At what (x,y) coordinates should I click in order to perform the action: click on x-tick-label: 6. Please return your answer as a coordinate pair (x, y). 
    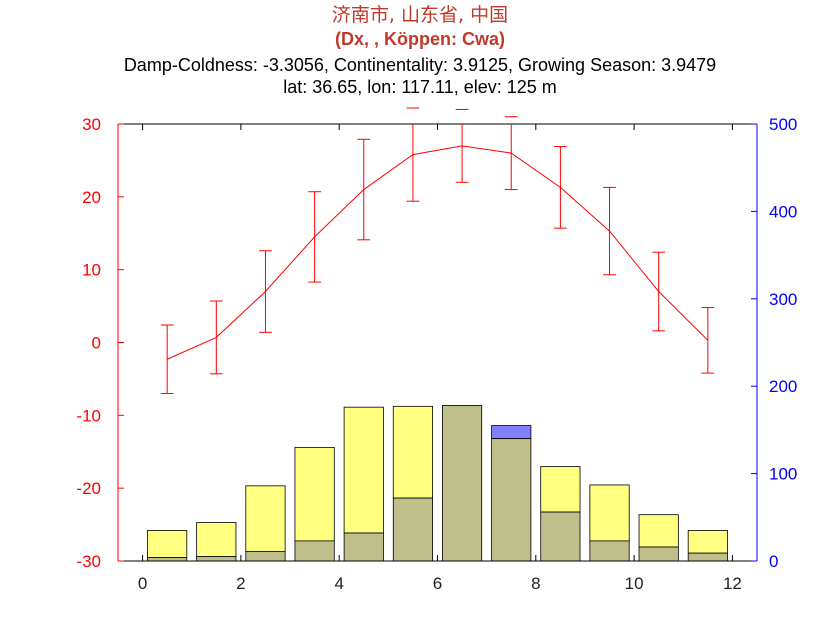
    Looking at the image, I should click on (437, 583).